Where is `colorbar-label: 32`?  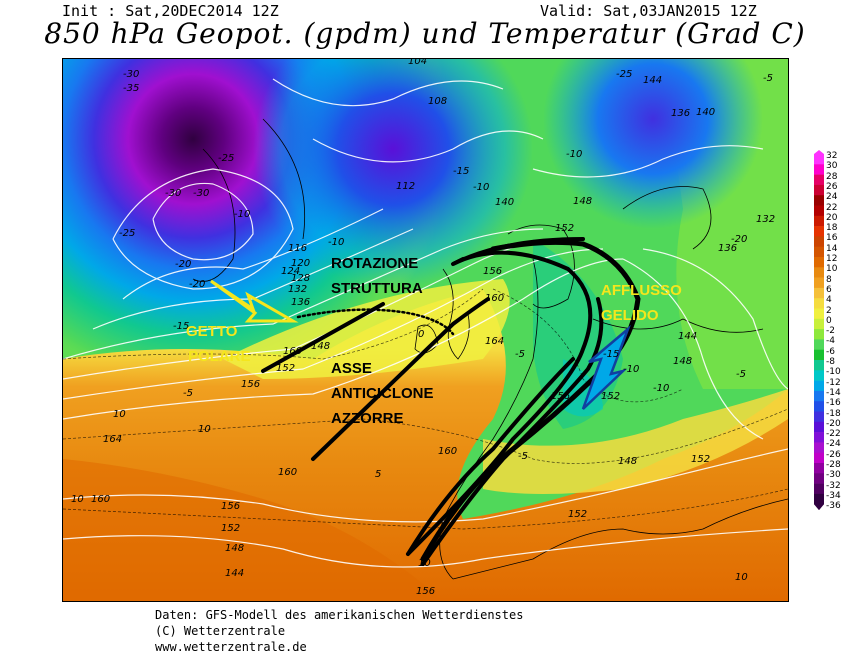
colorbar-label: 32 is located at coordinates (832, 156).